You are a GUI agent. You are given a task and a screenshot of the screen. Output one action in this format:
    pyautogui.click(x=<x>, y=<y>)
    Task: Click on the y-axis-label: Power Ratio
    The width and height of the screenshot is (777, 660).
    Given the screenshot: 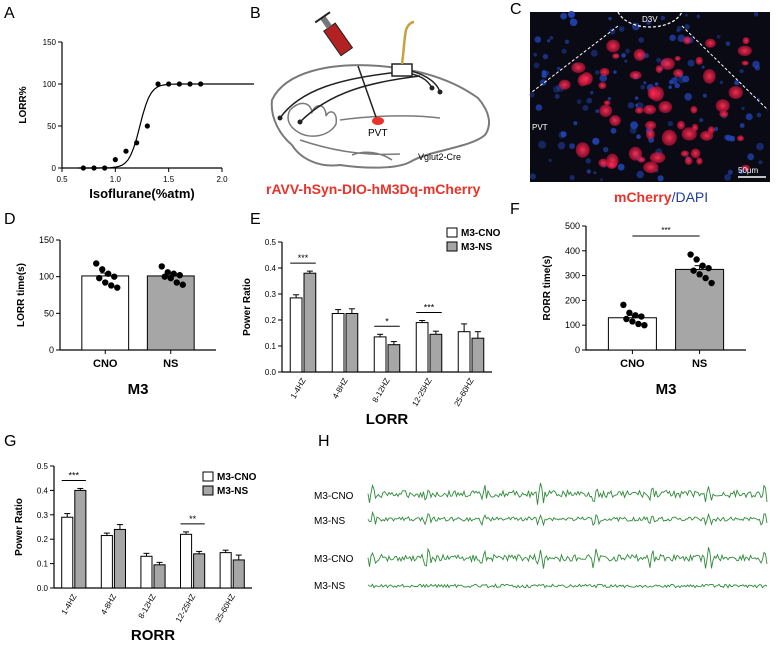 What is the action you would take?
    pyautogui.click(x=19, y=527)
    